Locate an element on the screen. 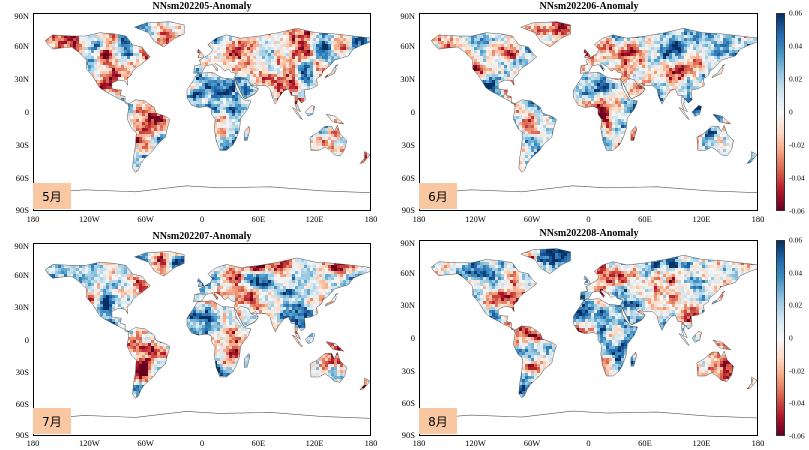 The width and height of the screenshot is (809, 450). panel-title: NNsm202205-Anomaly is located at coordinates (202, 6).